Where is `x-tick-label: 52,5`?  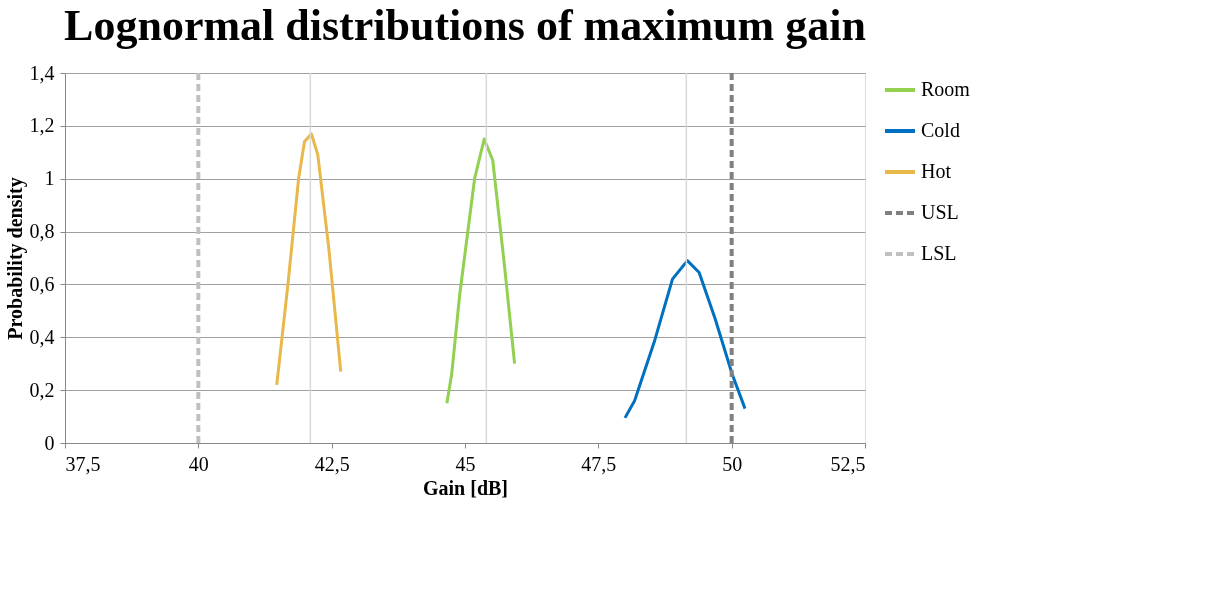 x-tick-label: 52,5 is located at coordinates (848, 463).